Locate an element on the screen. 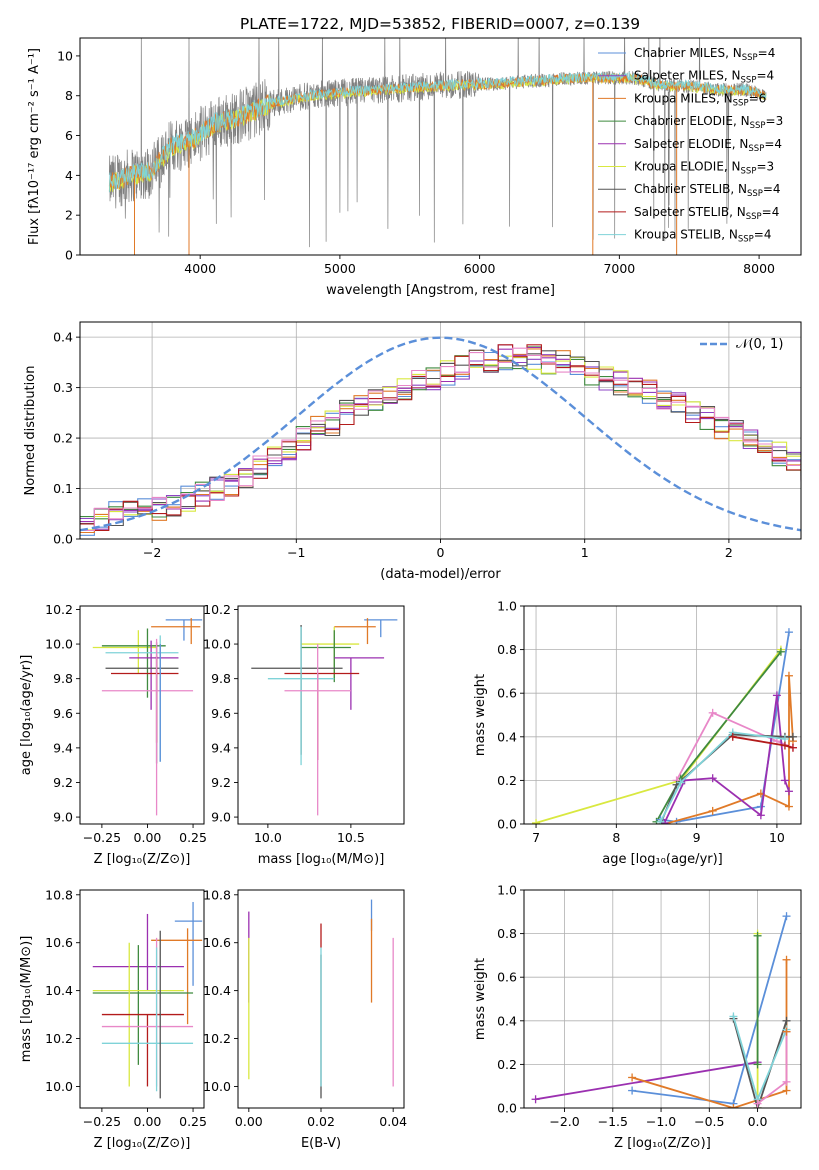 The image size is (819, 1170). x-tick-label: 2 is located at coordinates (729, 552).